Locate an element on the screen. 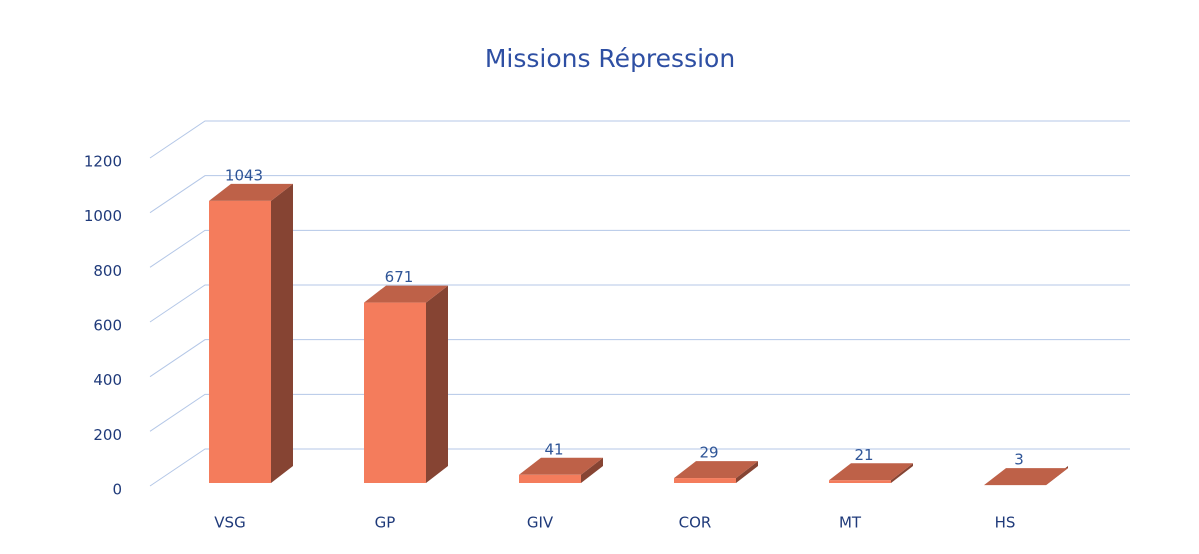 This screenshot has width=1199, height=554. y-tick-label: 200 is located at coordinates (107, 435).